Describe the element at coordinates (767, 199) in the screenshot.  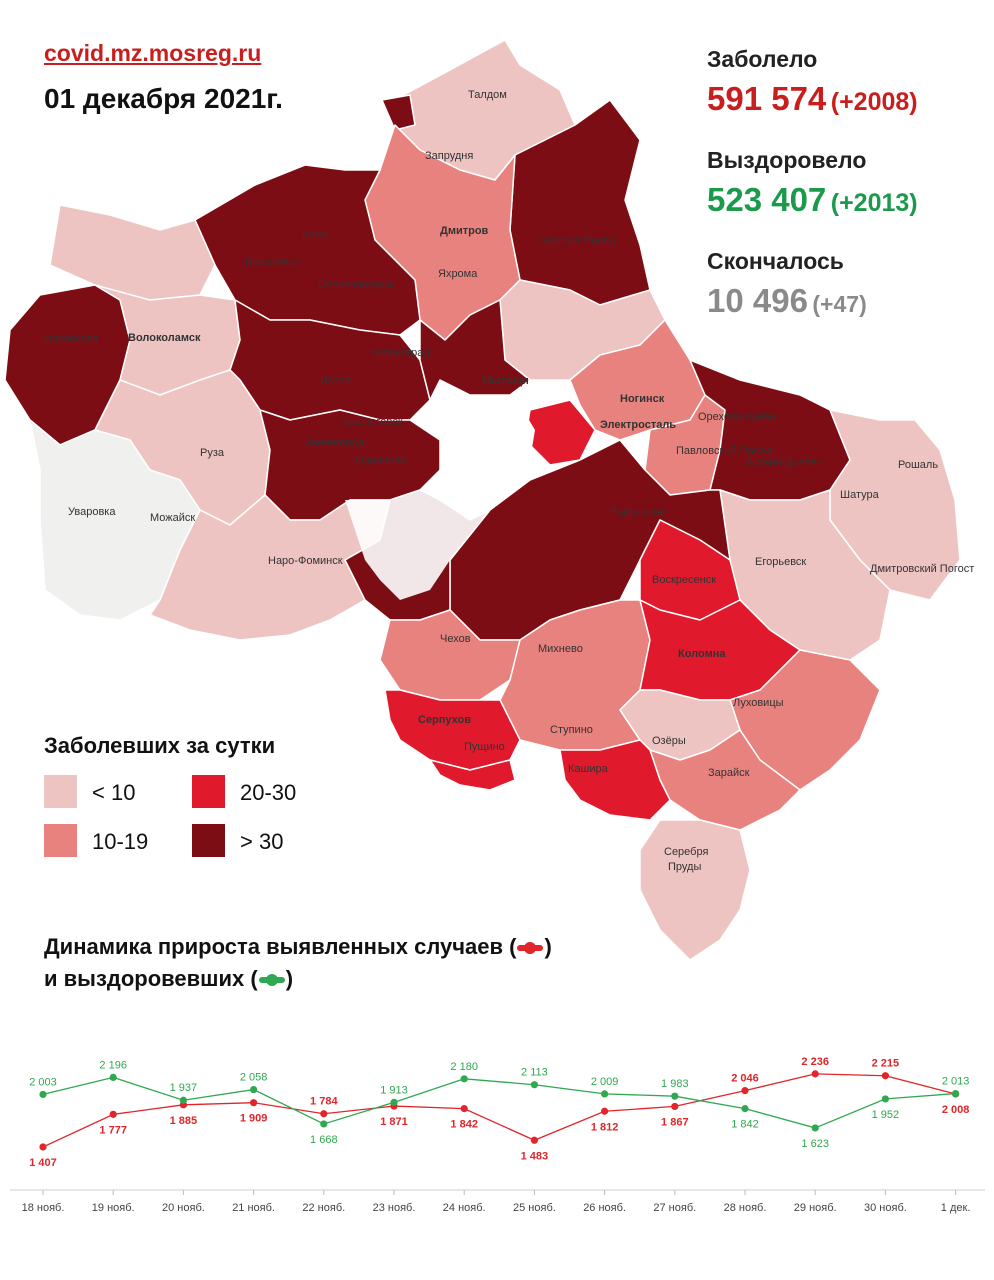
I see `recovered-value: 523 407` at that location.